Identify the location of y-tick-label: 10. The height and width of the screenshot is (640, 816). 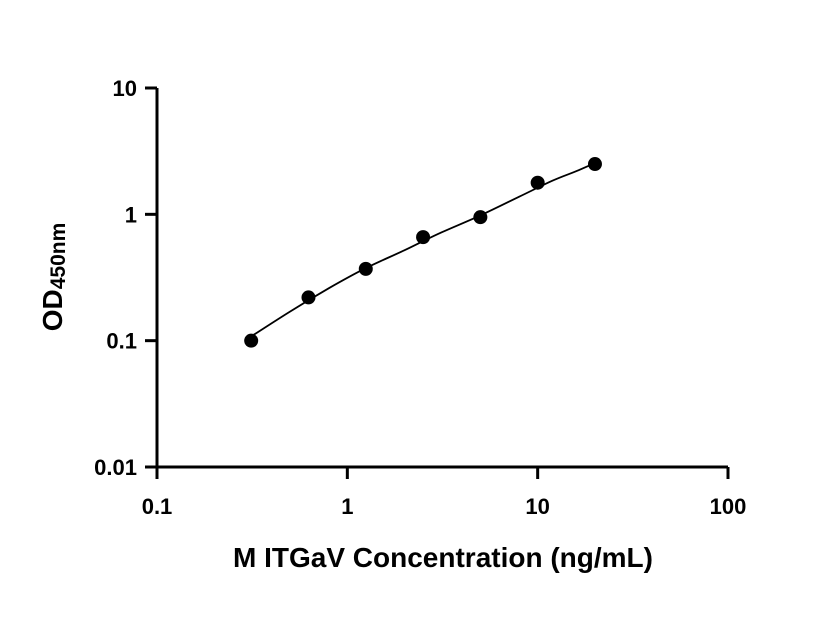
(125, 88).